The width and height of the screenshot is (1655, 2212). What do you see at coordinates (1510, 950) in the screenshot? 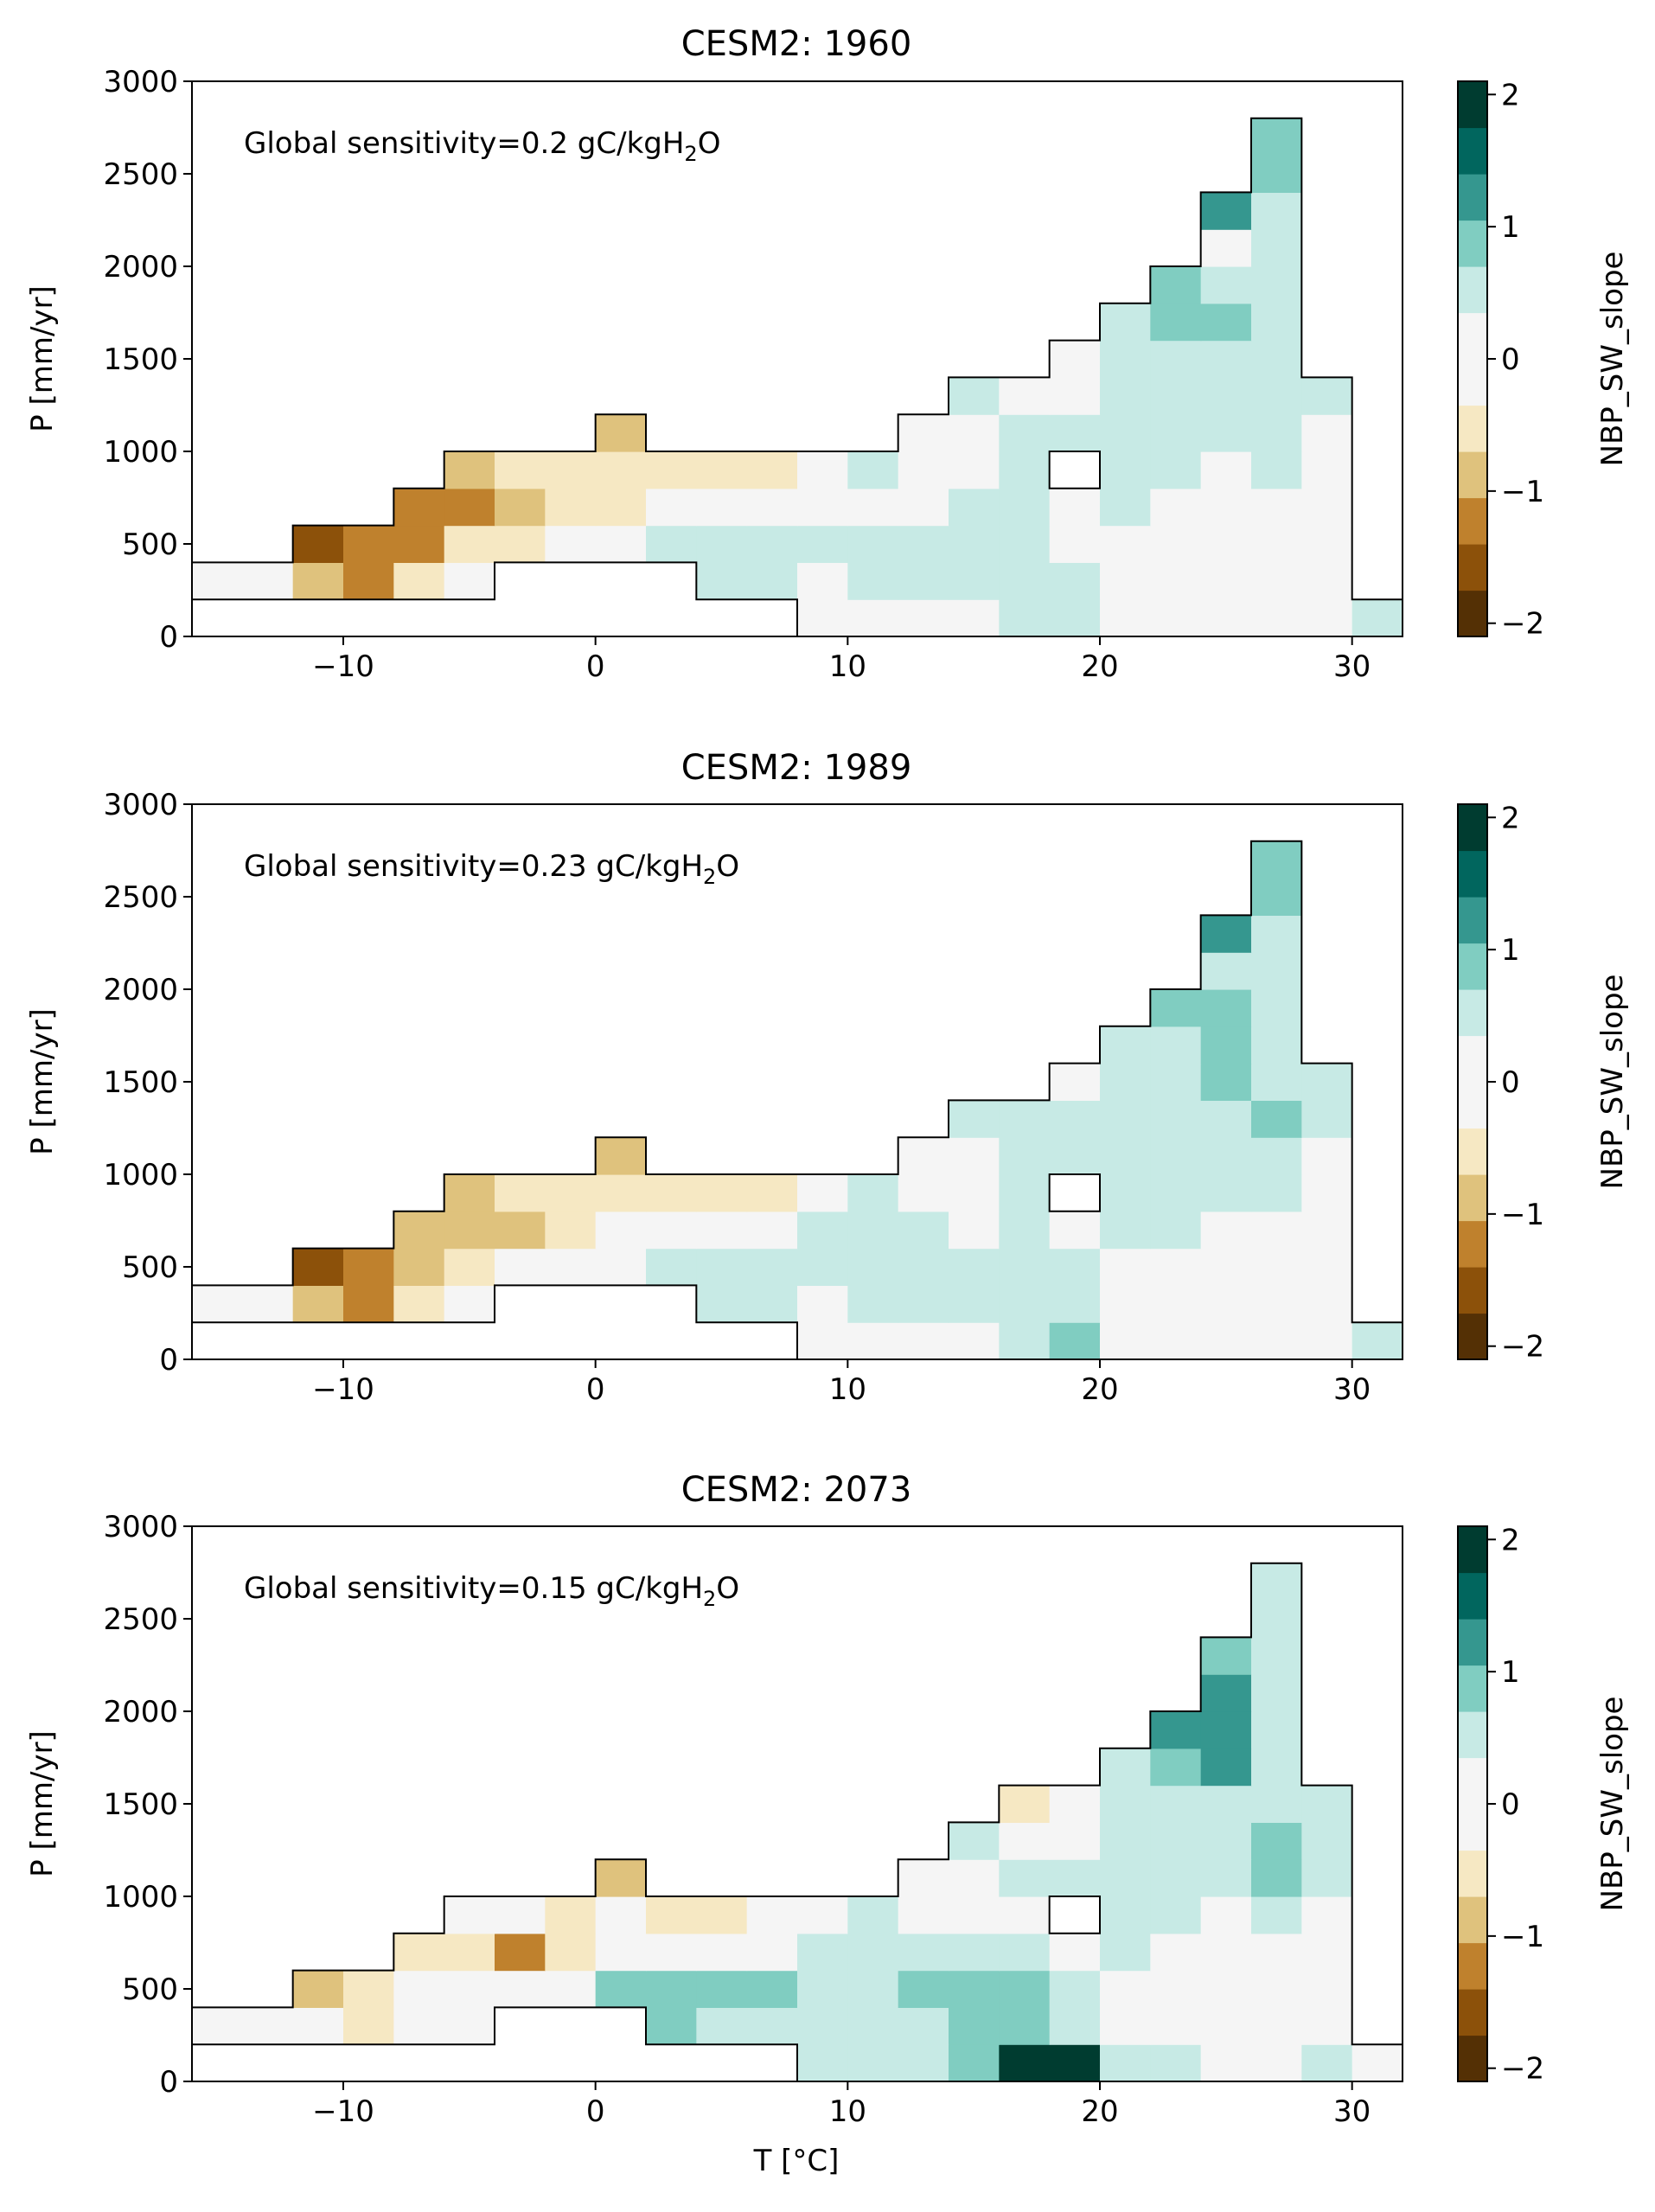
I see `colorbar-tick-label: 1` at bounding box center [1510, 950].